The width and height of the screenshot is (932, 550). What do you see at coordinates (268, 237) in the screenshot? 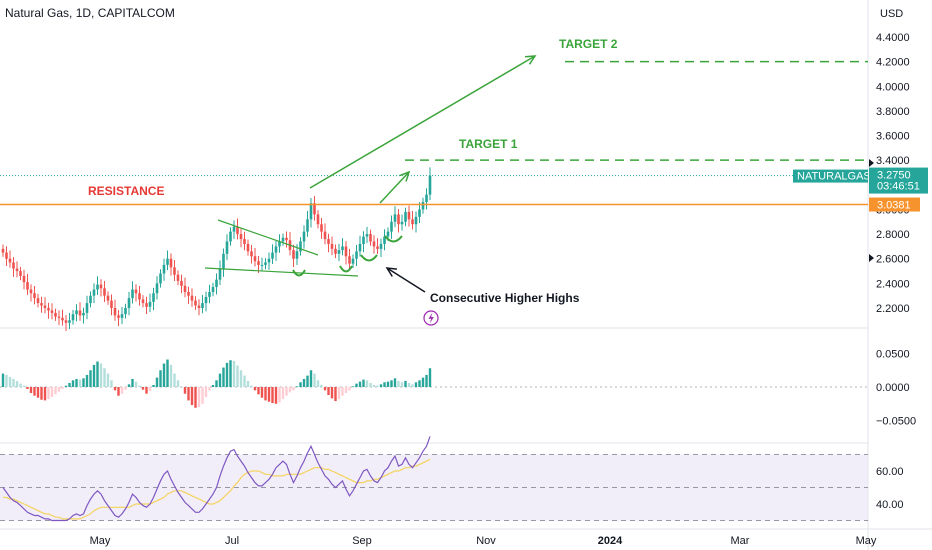
I see `wedge-upper-line` at bounding box center [268, 237].